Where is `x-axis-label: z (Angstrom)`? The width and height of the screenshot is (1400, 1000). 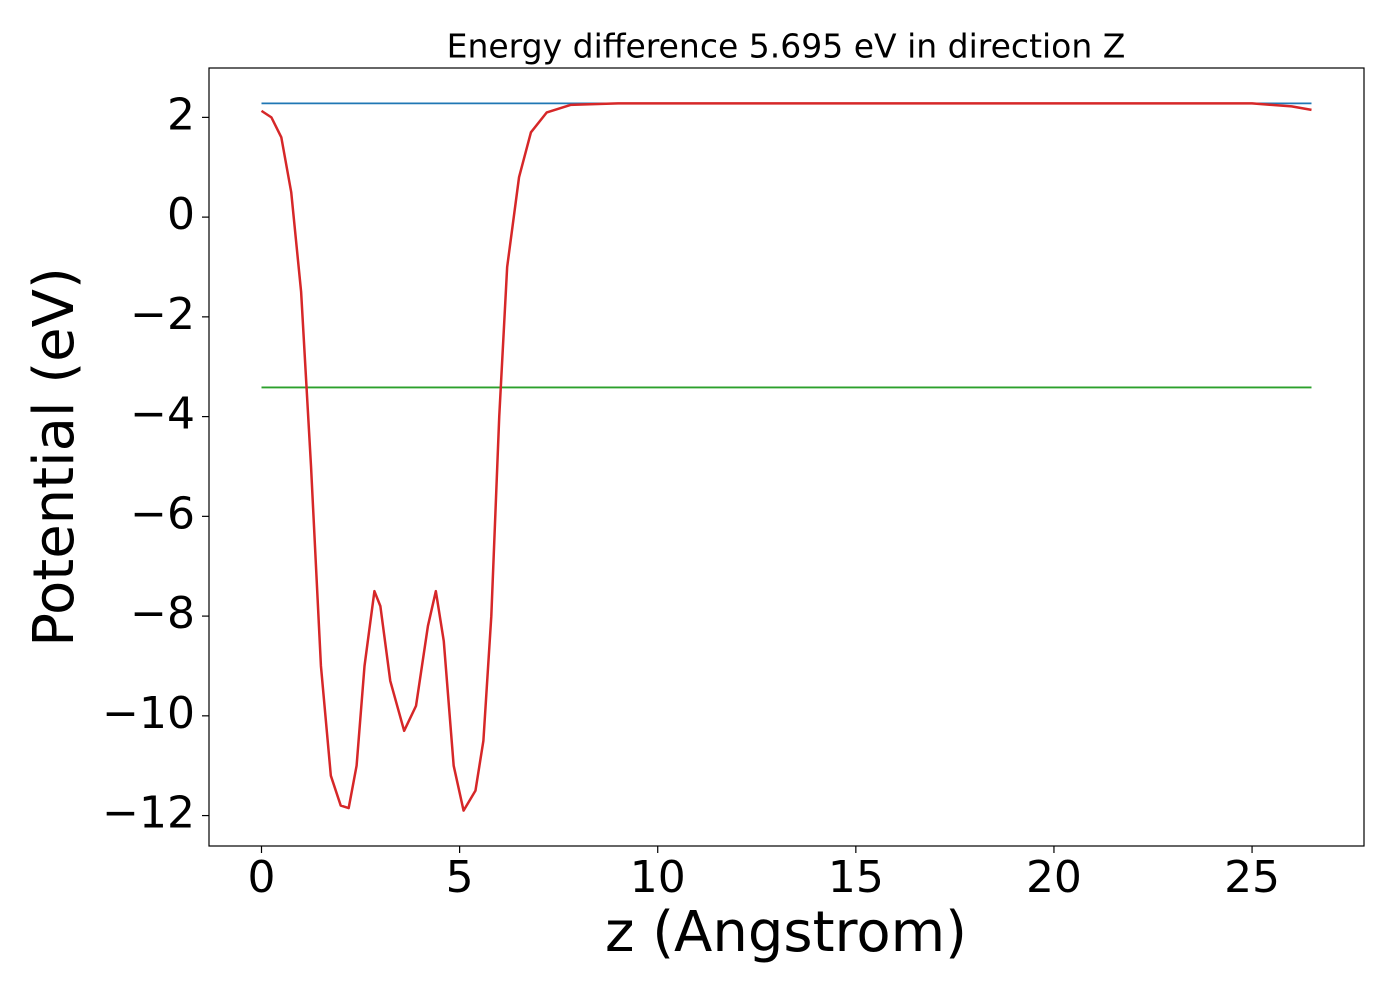
x-axis-label: z (Angstrom) is located at coordinates (786, 932).